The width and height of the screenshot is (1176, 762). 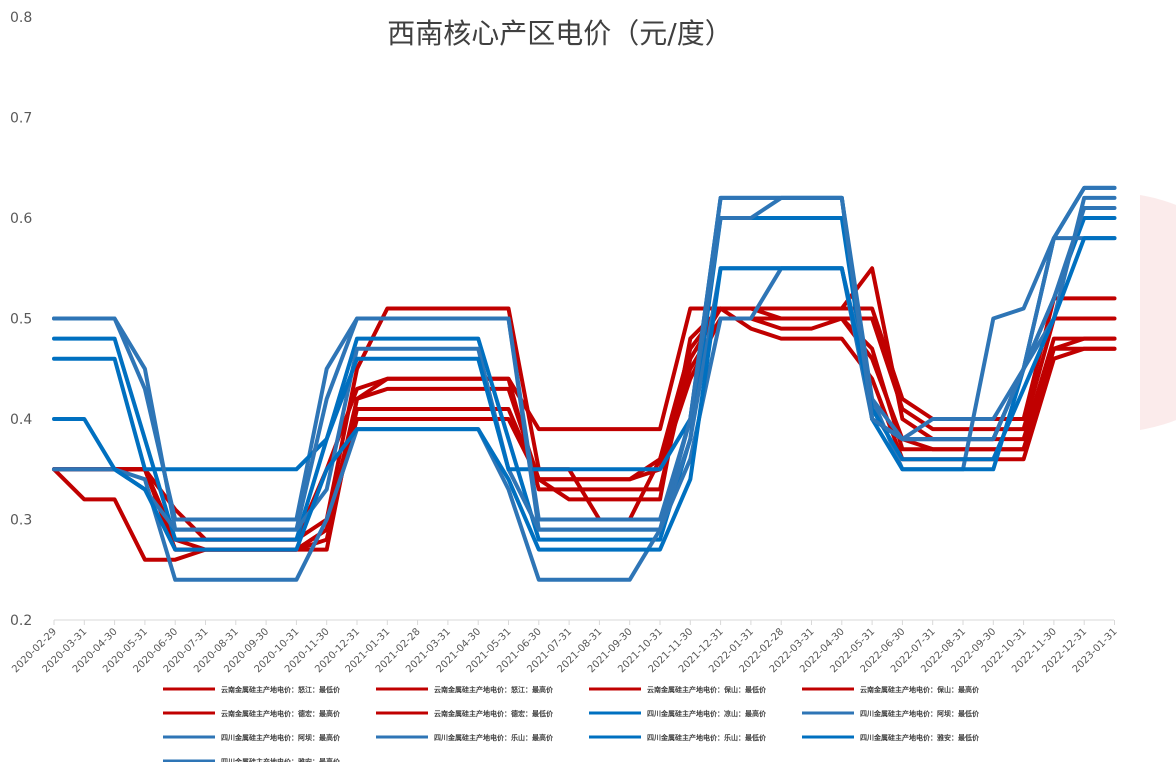 What do you see at coordinates (707, 713) in the screenshot?
I see `legend-label: 四川金属硅主产地电价：凉山：最高价` at bounding box center [707, 713].